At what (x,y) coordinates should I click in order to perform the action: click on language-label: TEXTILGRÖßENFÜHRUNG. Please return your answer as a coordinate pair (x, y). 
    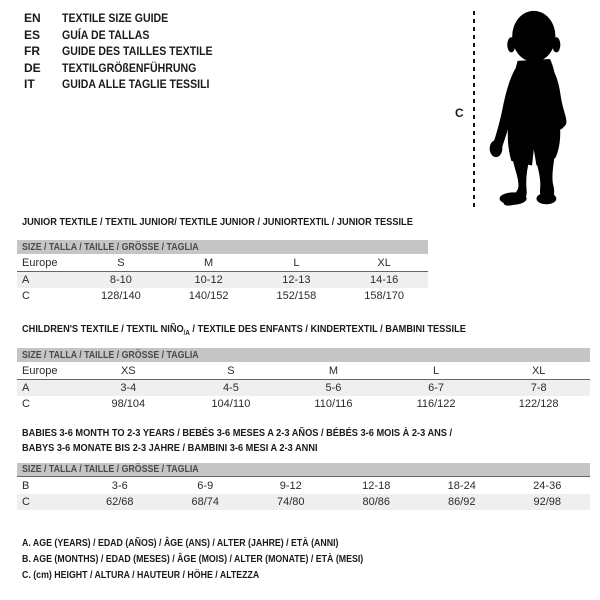
    Looking at the image, I should click on (129, 67).